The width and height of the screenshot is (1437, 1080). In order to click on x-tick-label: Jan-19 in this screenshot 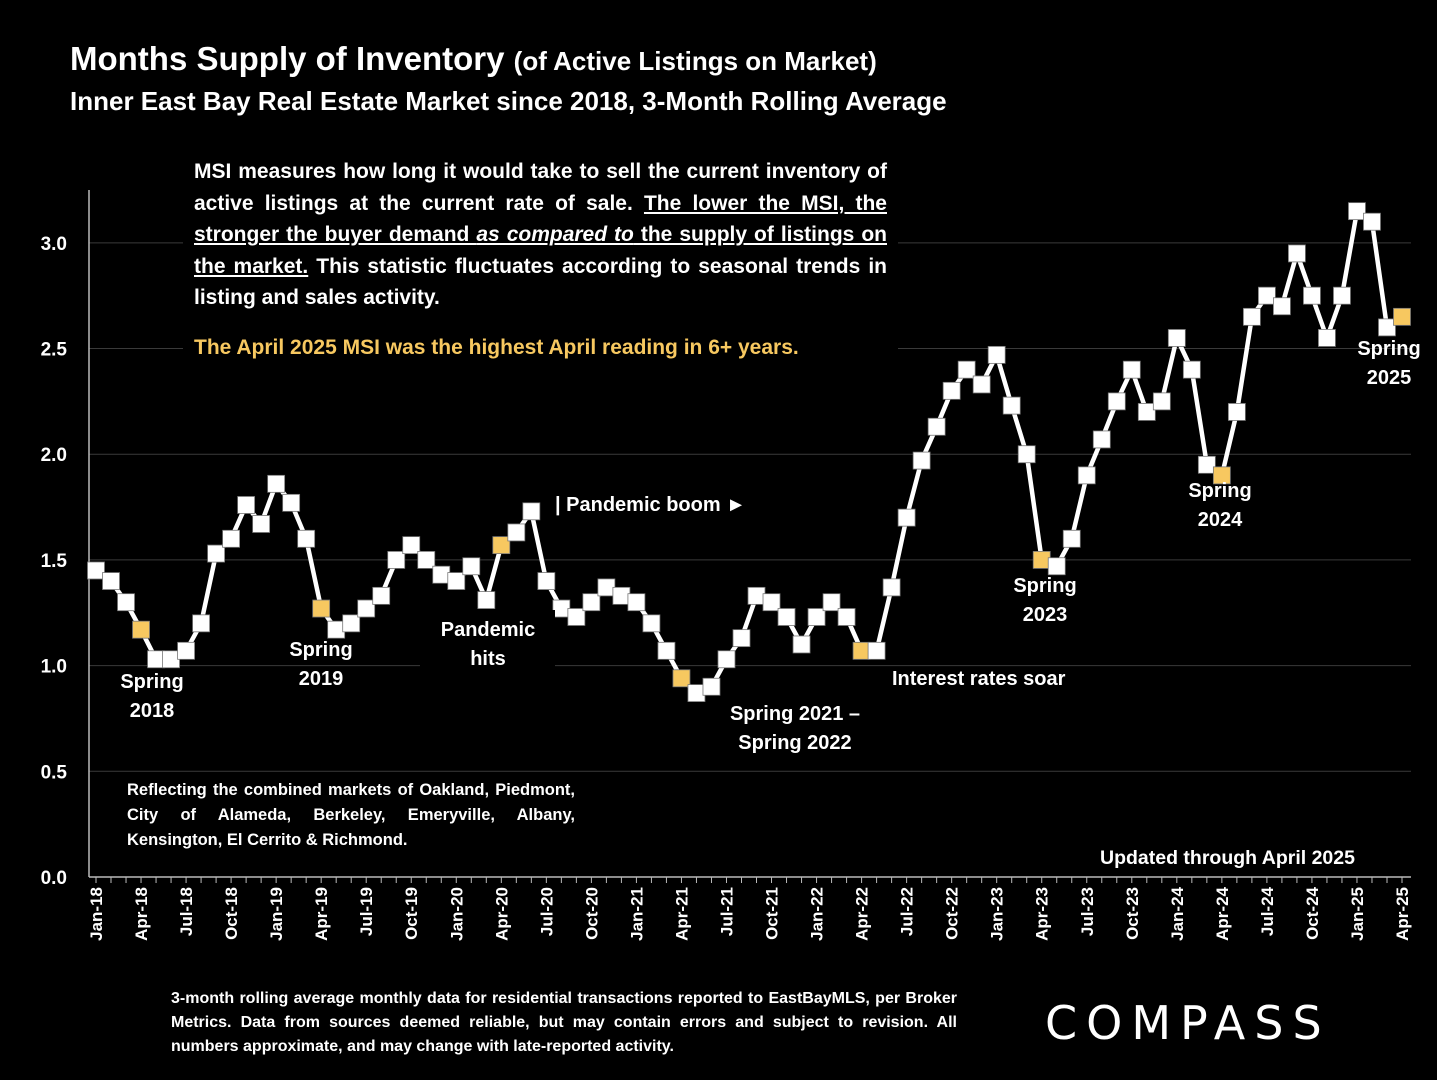, I will do `click(276, 914)`.